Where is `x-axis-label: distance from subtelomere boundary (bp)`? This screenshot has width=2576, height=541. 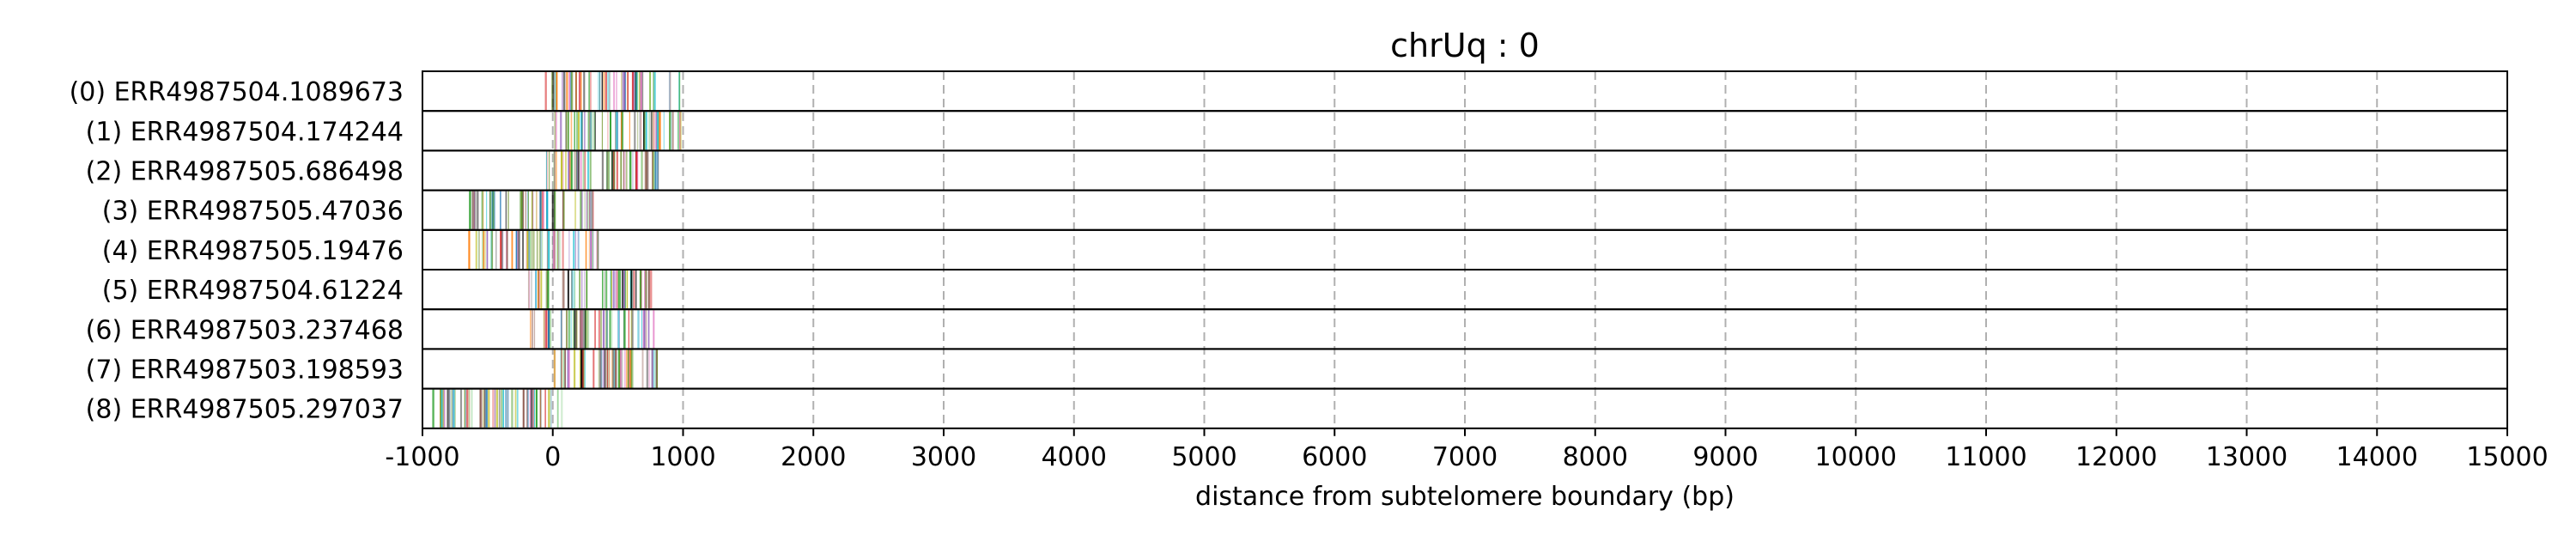 x-axis-label: distance from subtelomere boundary (bp) is located at coordinates (1465, 497).